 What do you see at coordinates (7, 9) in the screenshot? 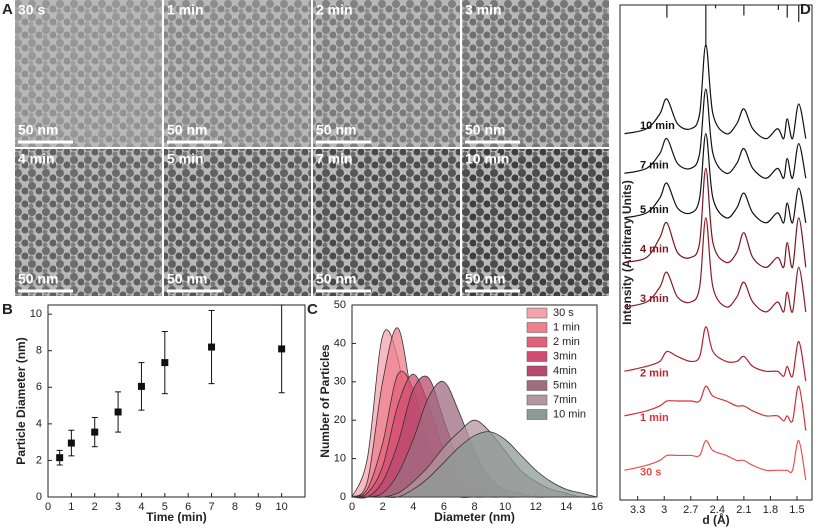
I see `panel-label: A` at bounding box center [7, 9].